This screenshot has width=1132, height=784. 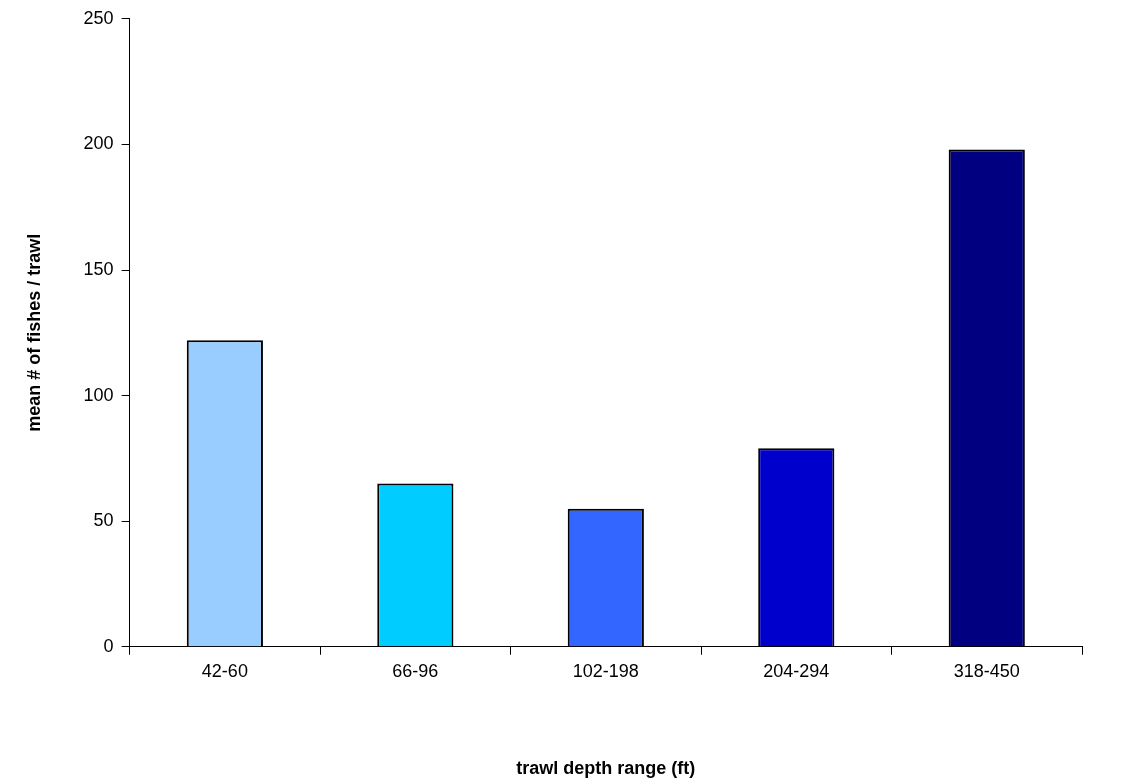 I want to click on y-tick-label: 100, so click(x=98, y=394).